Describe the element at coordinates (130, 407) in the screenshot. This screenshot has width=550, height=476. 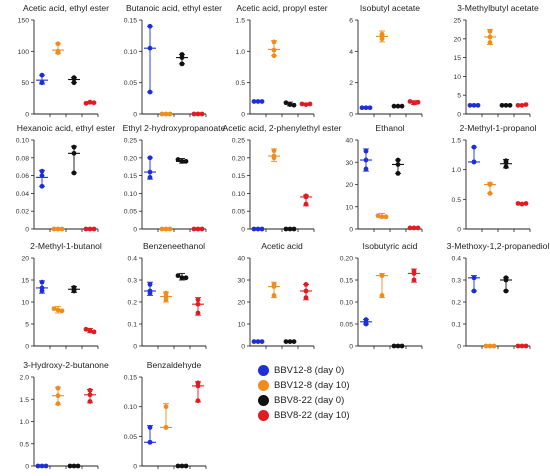
I see `y-tick-label: 0.10` at that location.